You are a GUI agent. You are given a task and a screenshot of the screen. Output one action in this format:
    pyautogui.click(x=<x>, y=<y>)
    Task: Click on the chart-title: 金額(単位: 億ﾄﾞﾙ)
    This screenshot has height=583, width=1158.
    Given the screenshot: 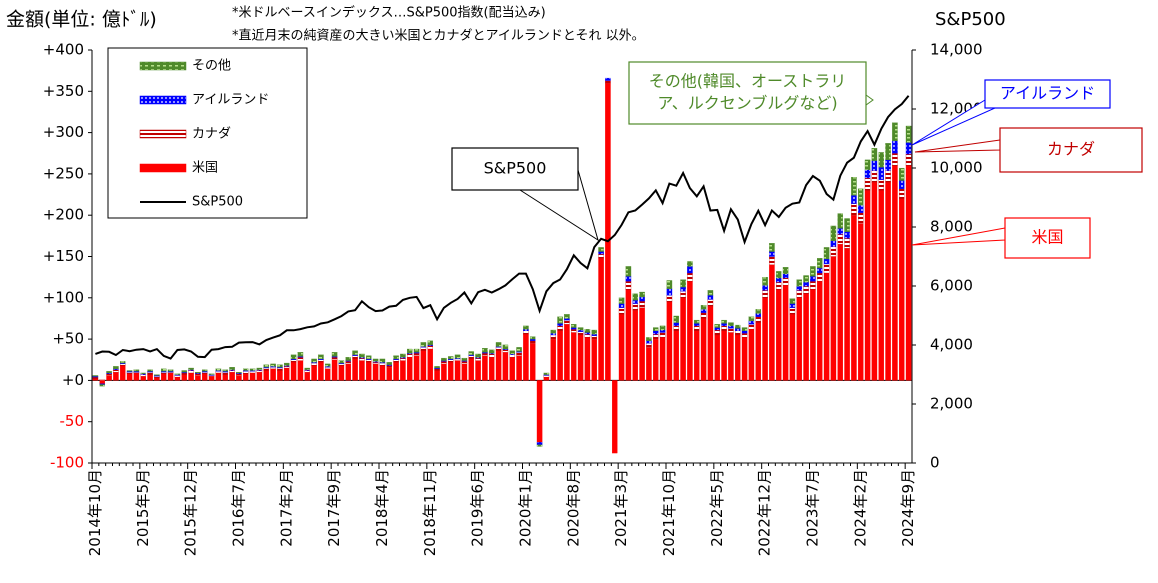 What is the action you would take?
    pyautogui.click(x=81, y=20)
    